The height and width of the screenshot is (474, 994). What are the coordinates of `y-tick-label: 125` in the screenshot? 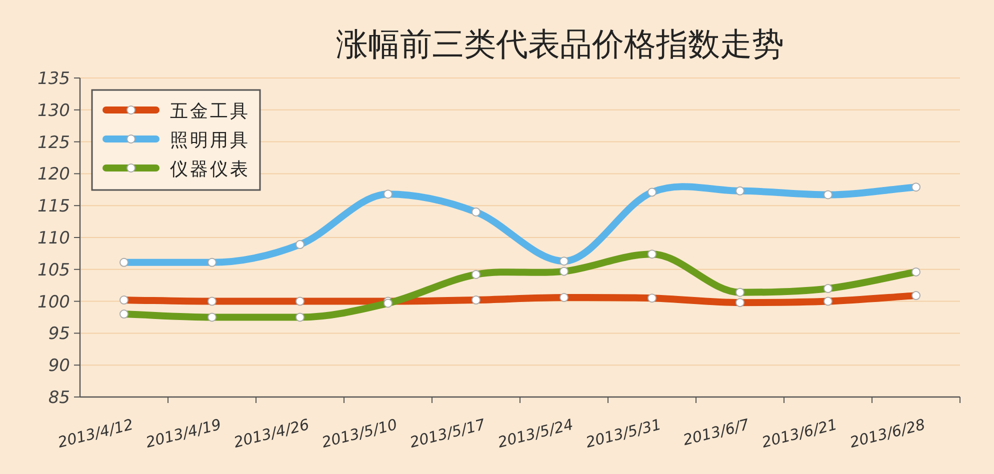 It's located at (54, 142).